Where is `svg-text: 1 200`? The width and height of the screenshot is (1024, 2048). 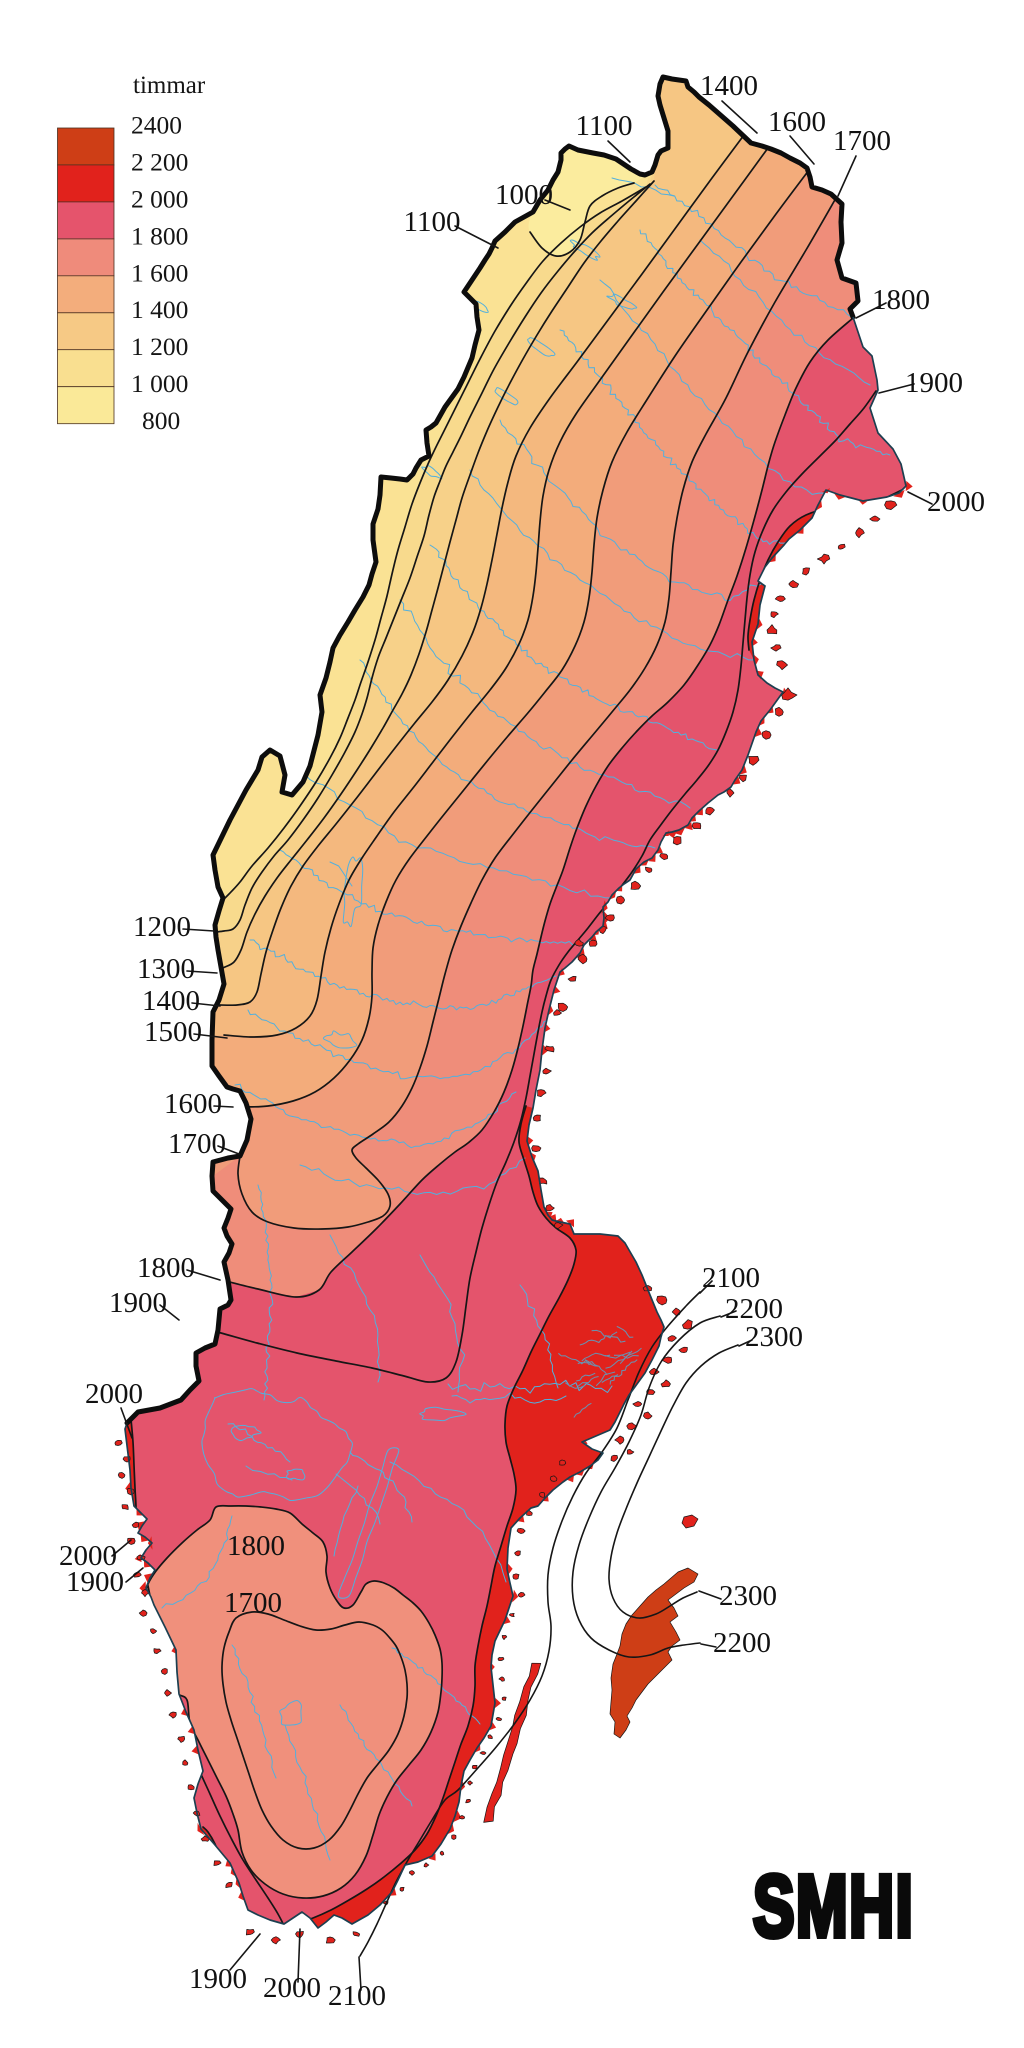 svg-text: 1 200 is located at coordinates (159, 346).